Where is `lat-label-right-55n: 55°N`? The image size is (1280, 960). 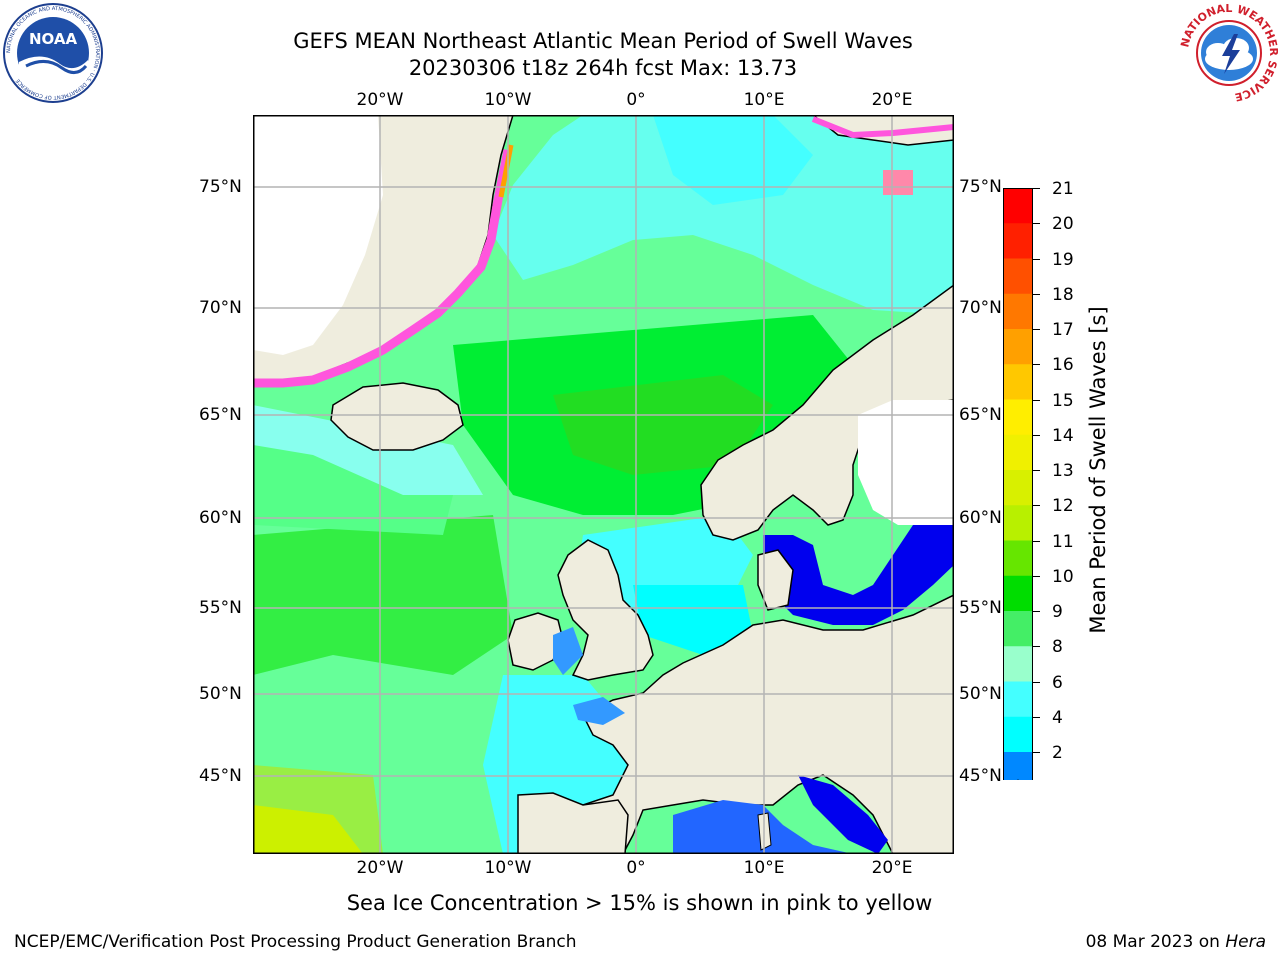 lat-label-right-55n: 55°N is located at coordinates (980, 608).